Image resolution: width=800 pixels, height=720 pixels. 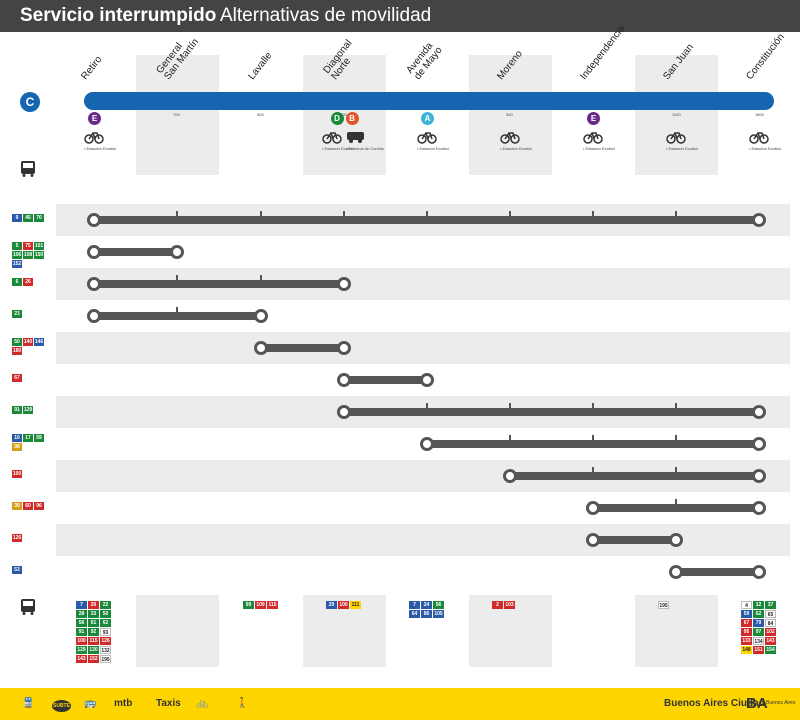 What do you see at coordinates (93, 614) in the screenshot?
I see `bus-line-badge: 33` at bounding box center [93, 614].